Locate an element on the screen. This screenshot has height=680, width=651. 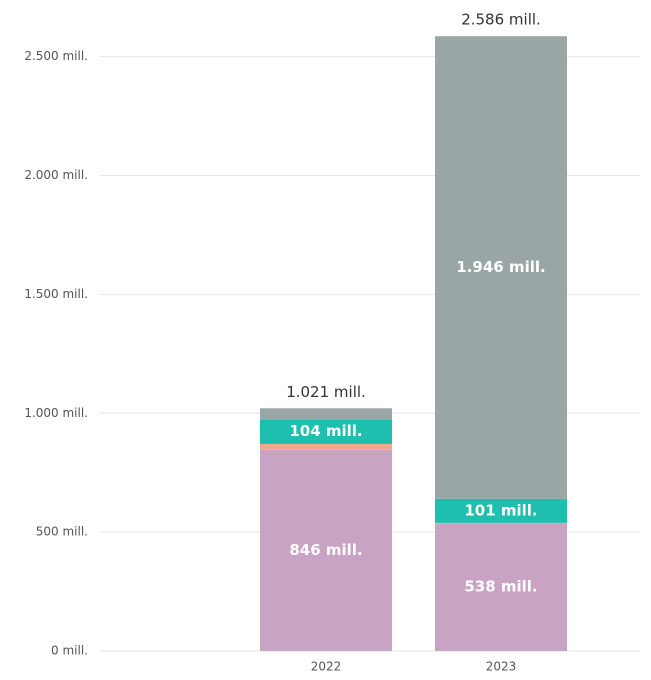
total-label: 2.586 mill. is located at coordinates (501, 20).